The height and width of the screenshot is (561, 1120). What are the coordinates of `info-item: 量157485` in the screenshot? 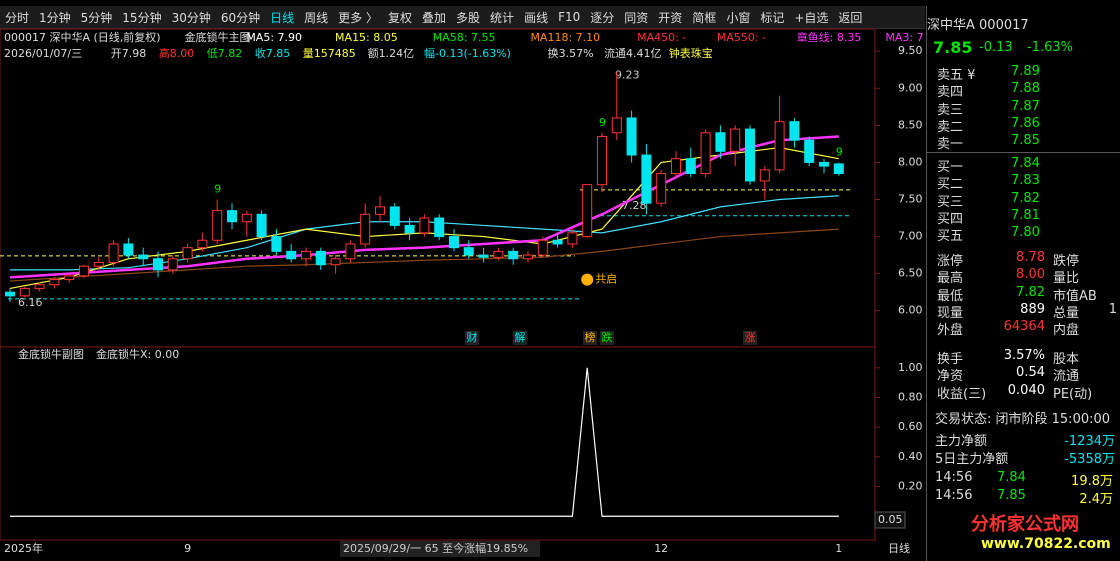 It's located at (329, 53).